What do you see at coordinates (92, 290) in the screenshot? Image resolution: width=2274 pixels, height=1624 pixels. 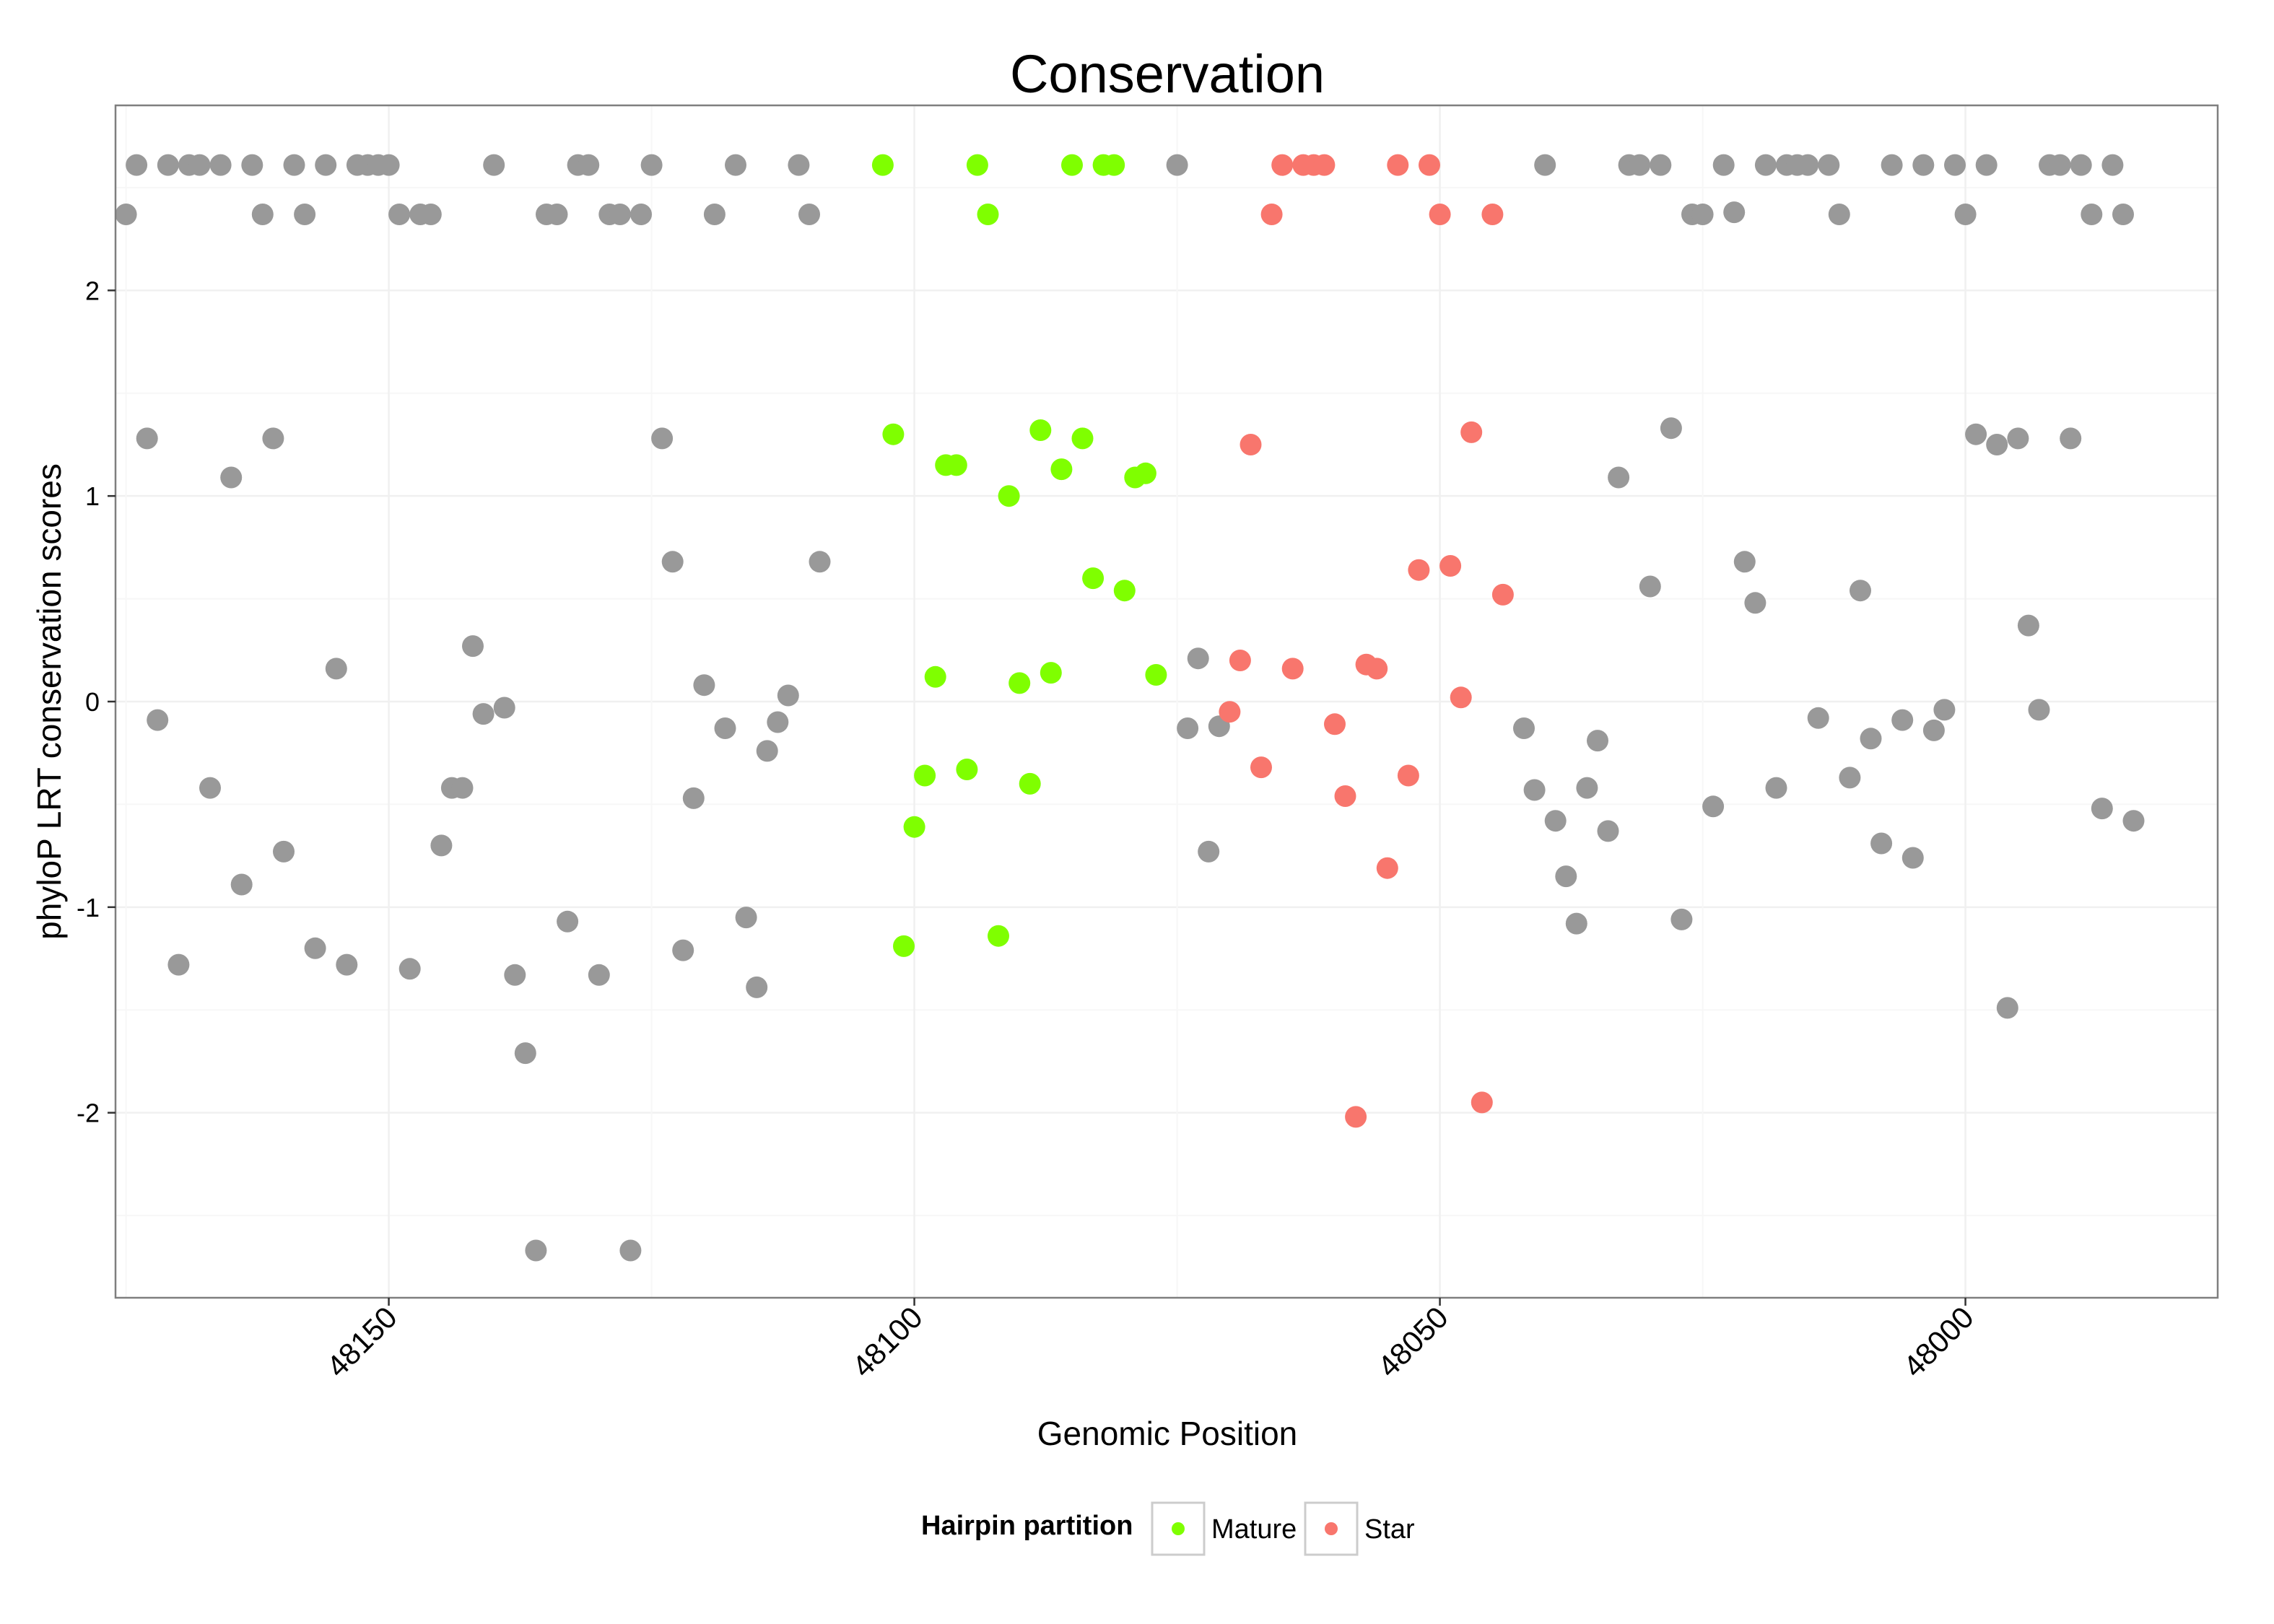 I see `y-tick-label: 2` at bounding box center [92, 290].